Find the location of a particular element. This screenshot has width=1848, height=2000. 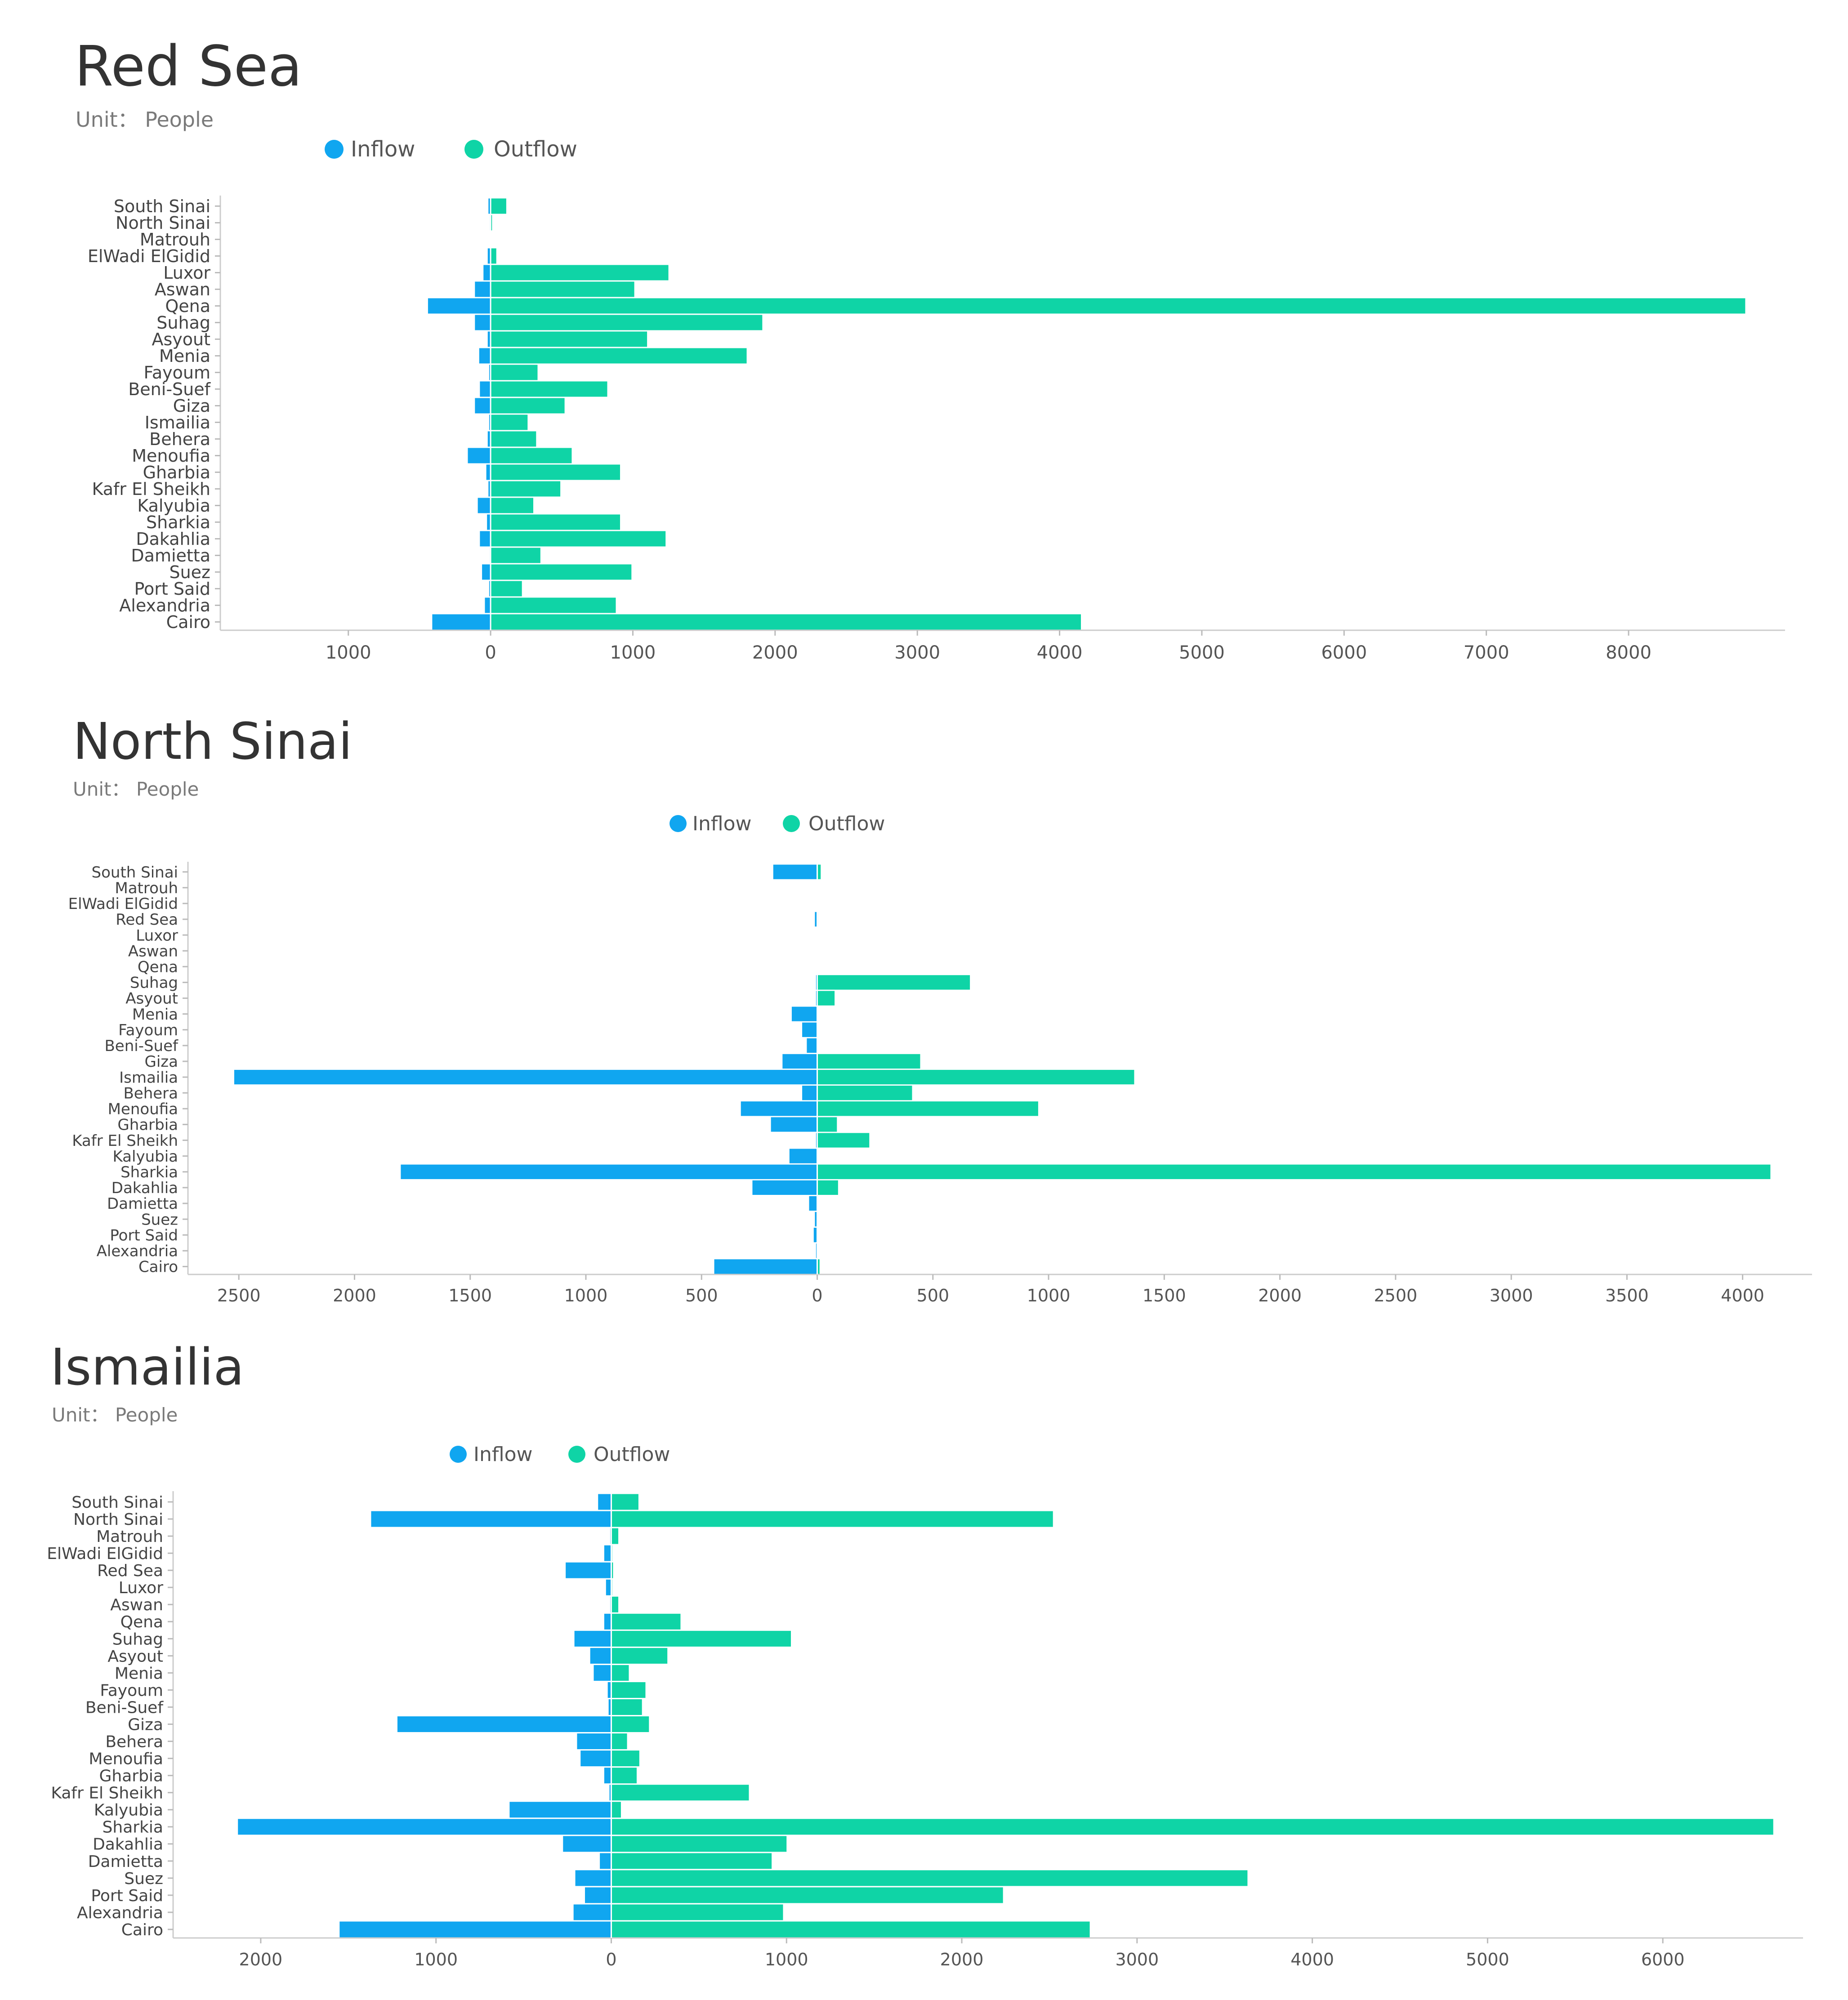

legend-inflow-marker is located at coordinates (678, 823).